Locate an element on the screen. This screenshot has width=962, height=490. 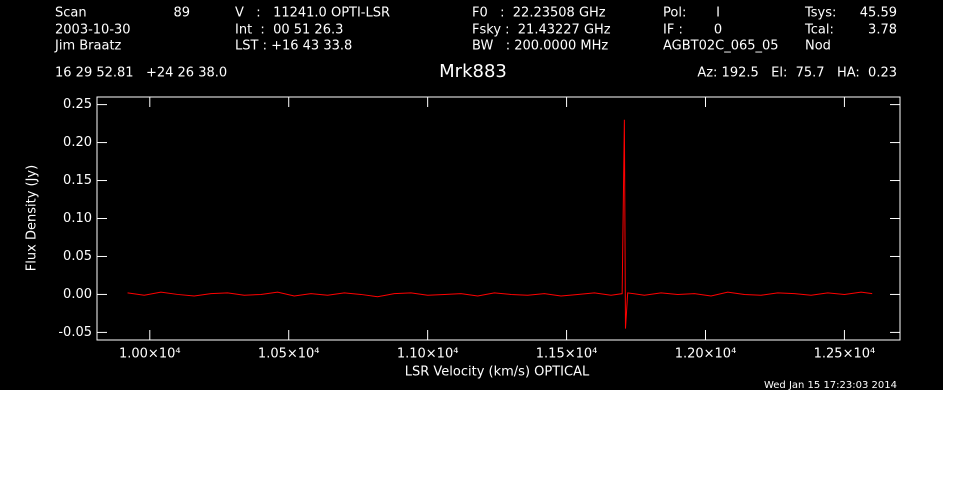
timestamp: Wed Jan 15 17:23:03 2014 is located at coordinates (830, 385).